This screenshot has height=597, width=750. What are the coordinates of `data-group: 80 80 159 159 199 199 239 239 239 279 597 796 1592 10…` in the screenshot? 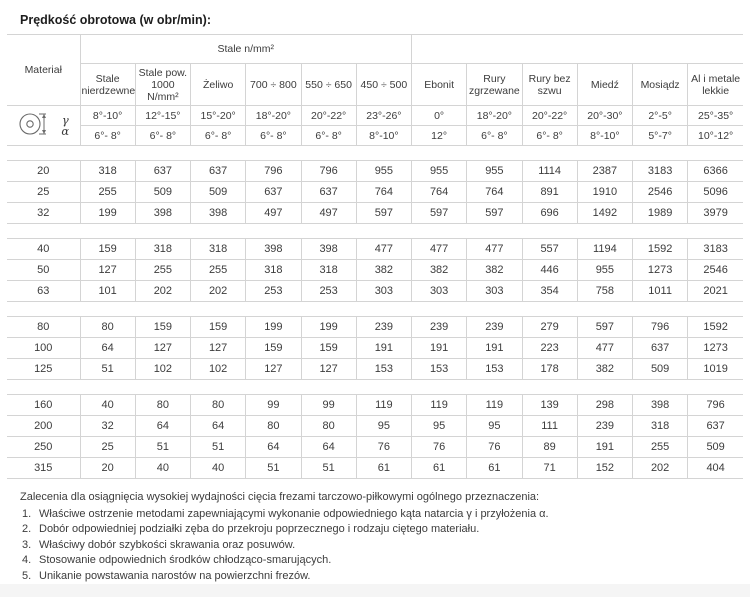 It's located at (375, 348).